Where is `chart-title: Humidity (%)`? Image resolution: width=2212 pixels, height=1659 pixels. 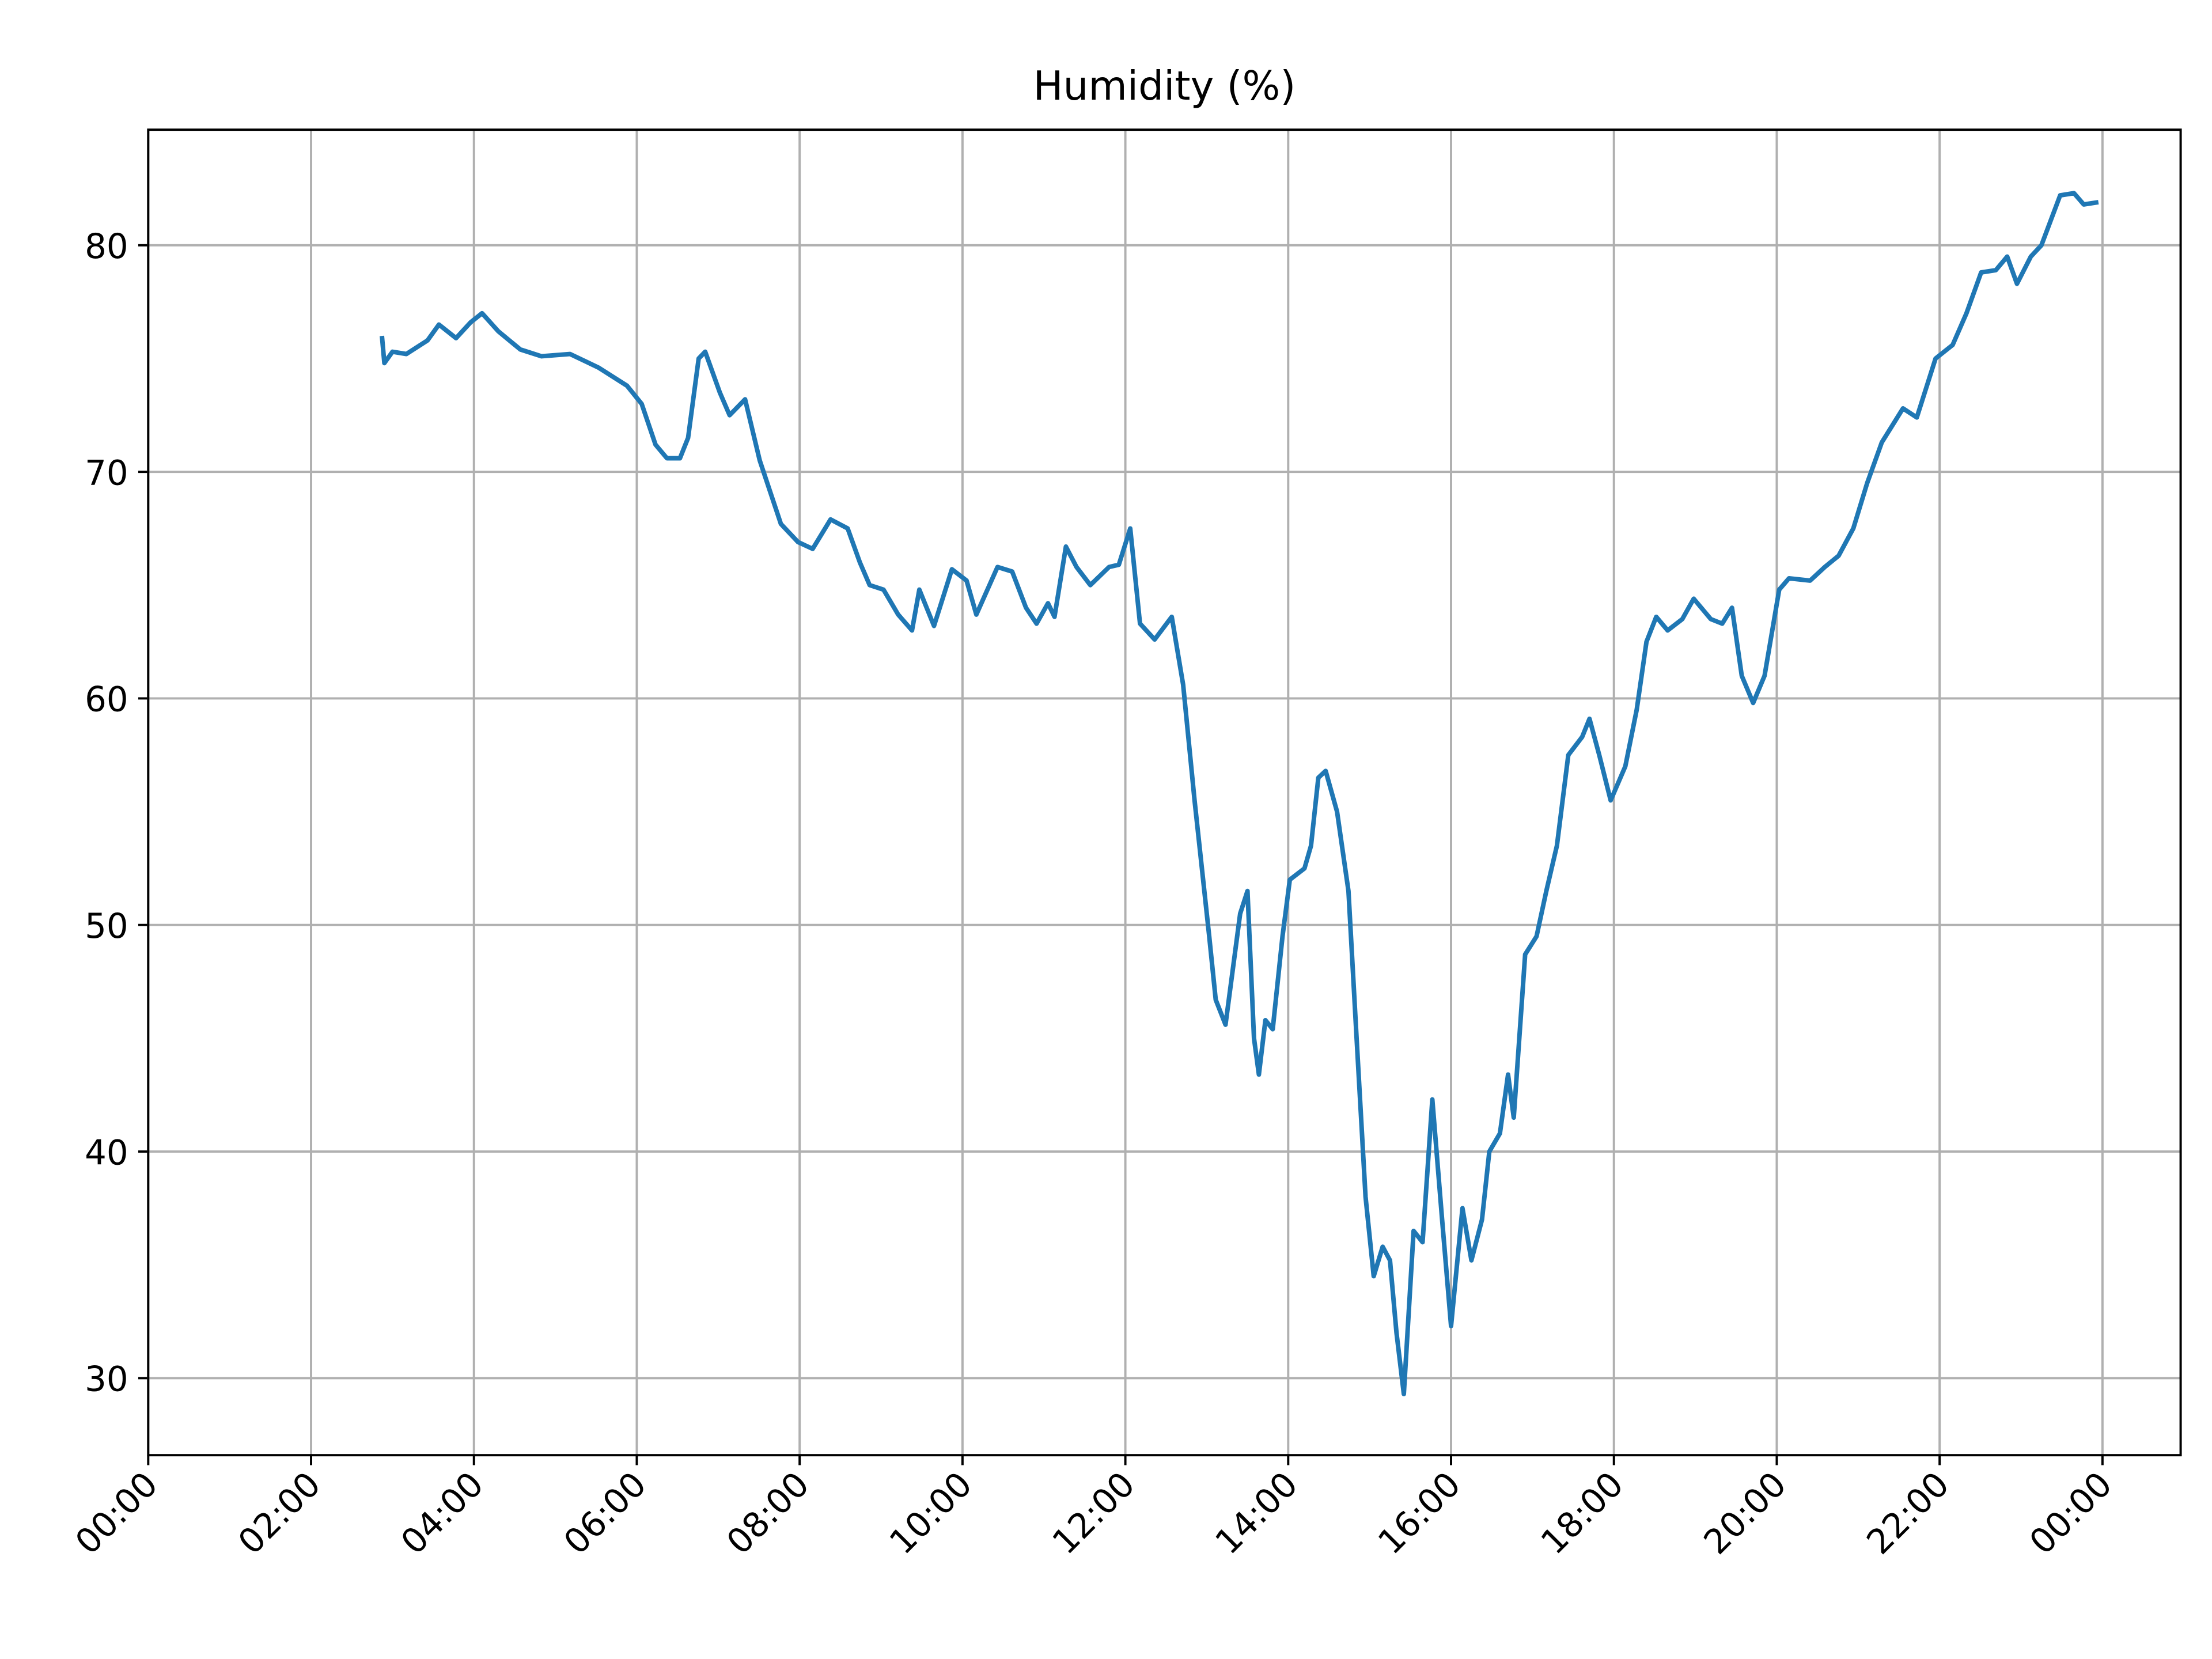
chart-title: Humidity (%) is located at coordinates (1164, 86).